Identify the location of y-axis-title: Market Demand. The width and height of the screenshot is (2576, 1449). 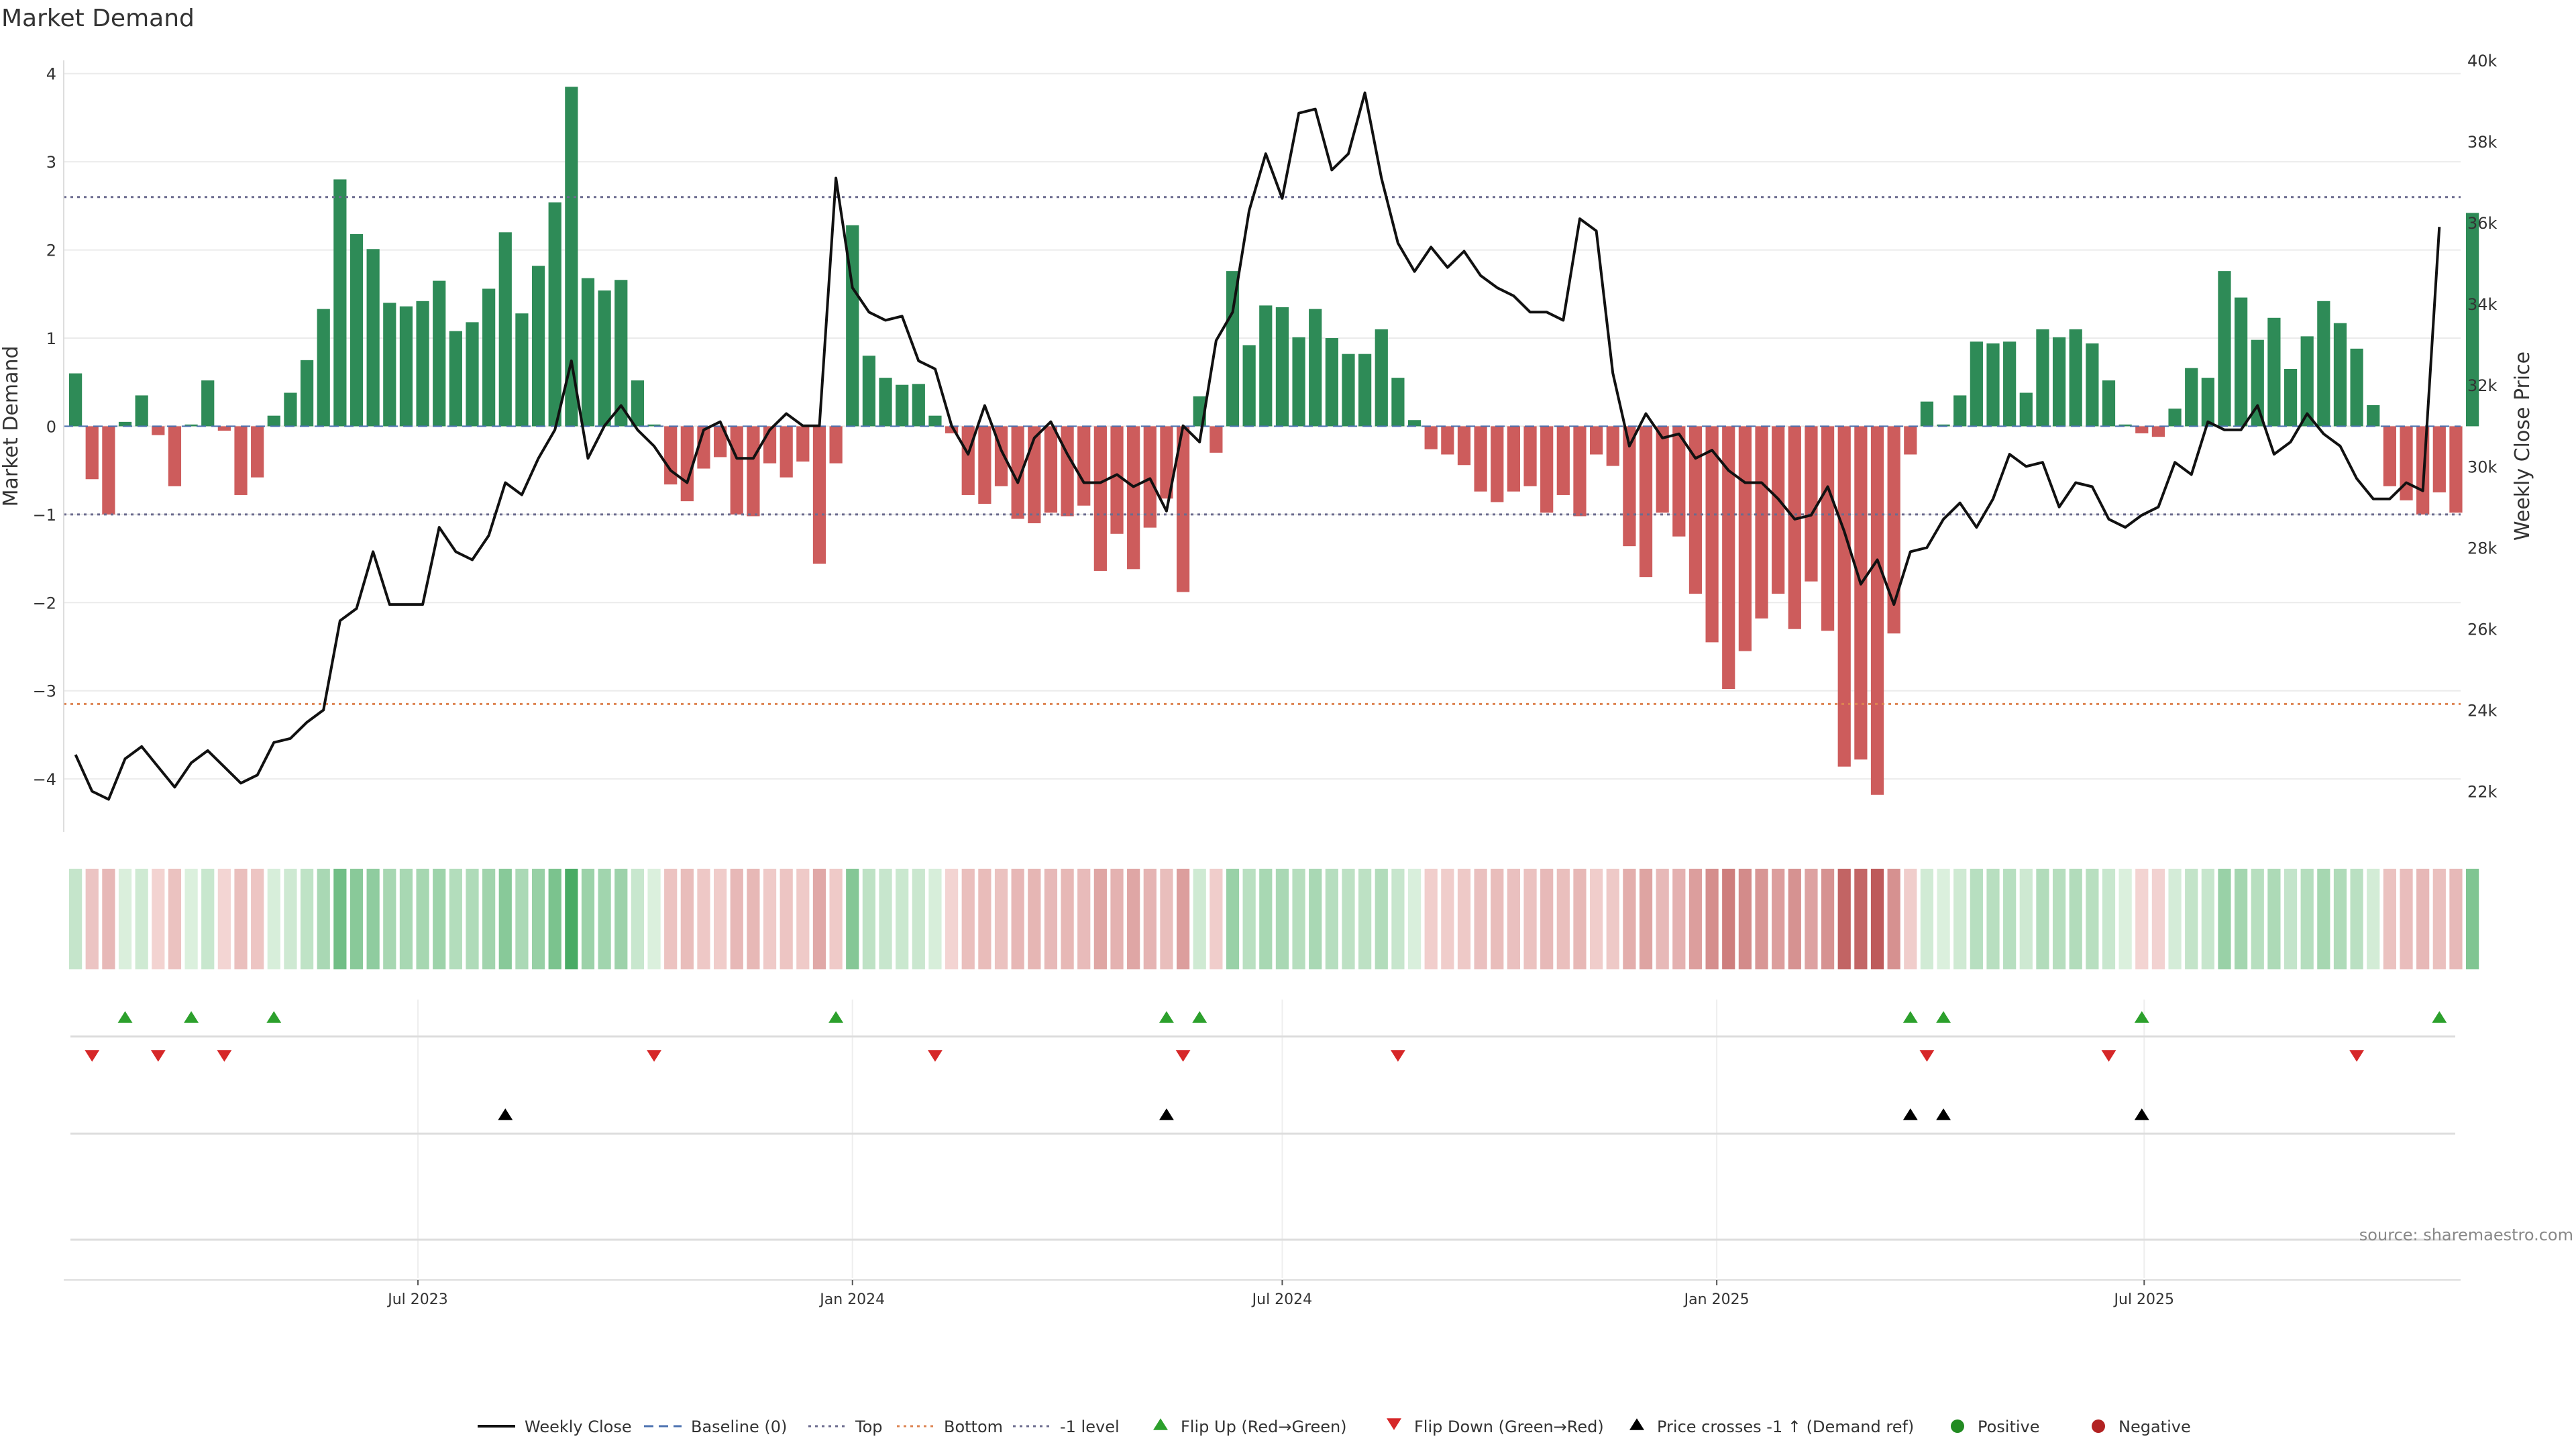
(11, 425).